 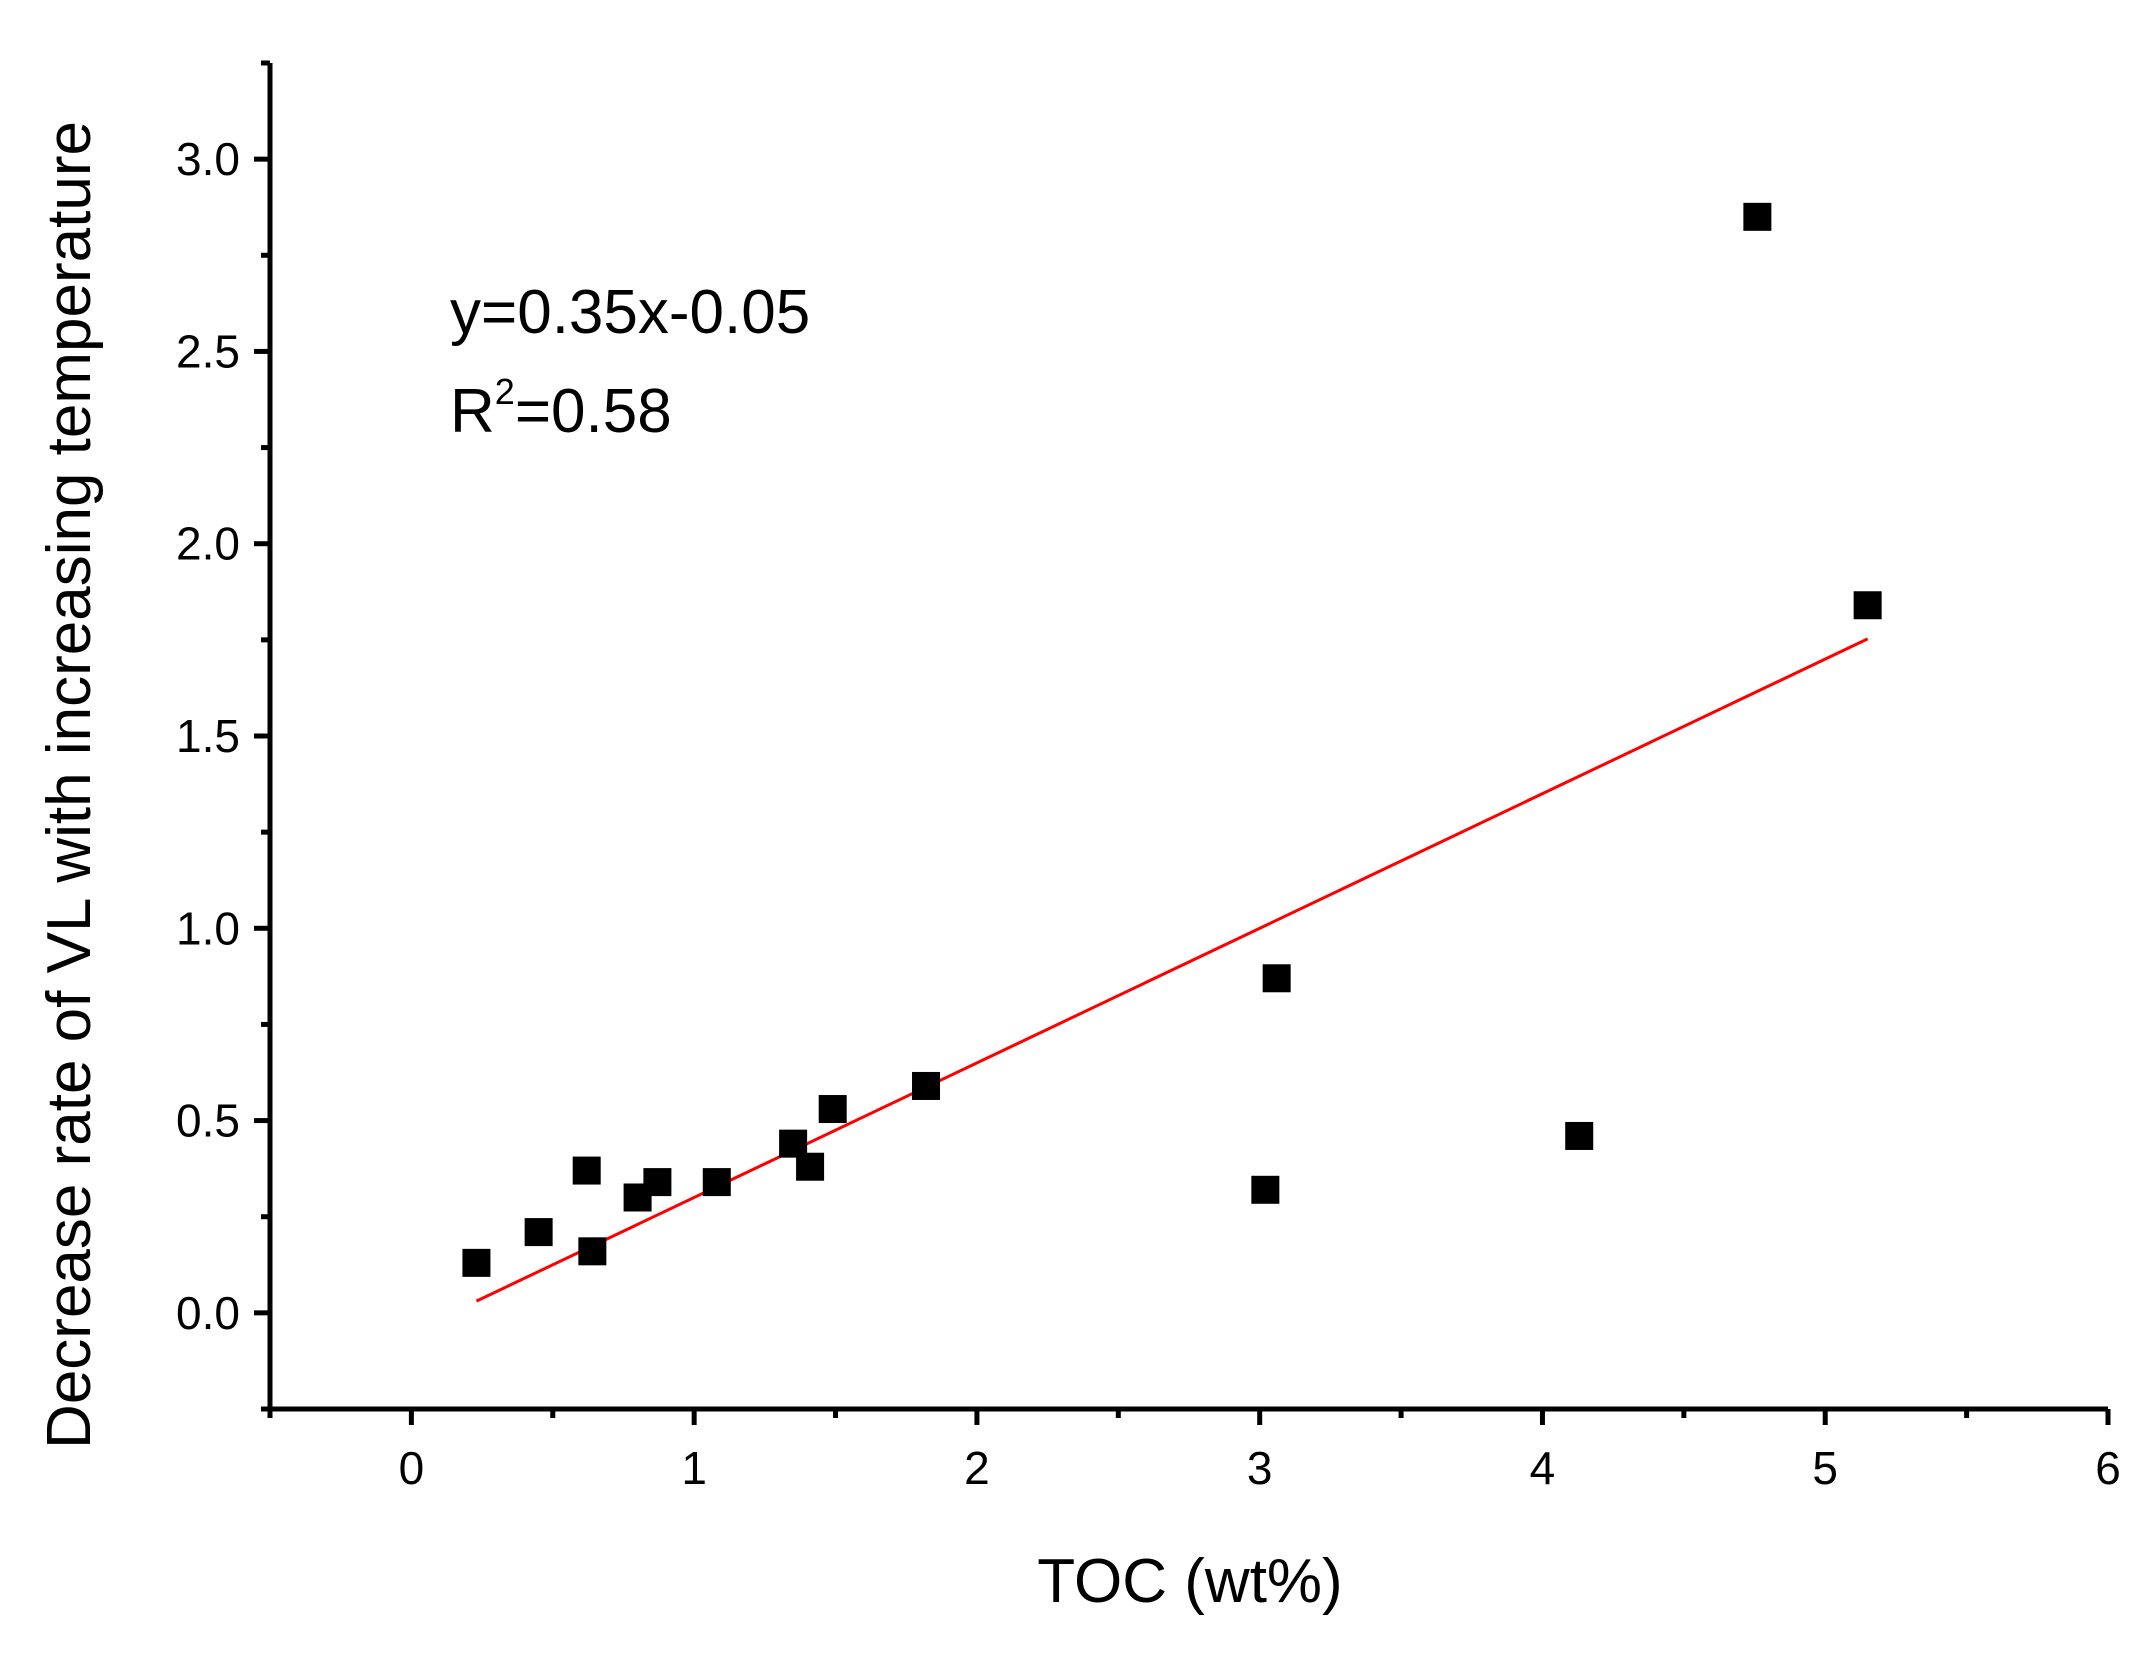 I want to click on y-tick-label: 2.5, so click(x=208, y=351).